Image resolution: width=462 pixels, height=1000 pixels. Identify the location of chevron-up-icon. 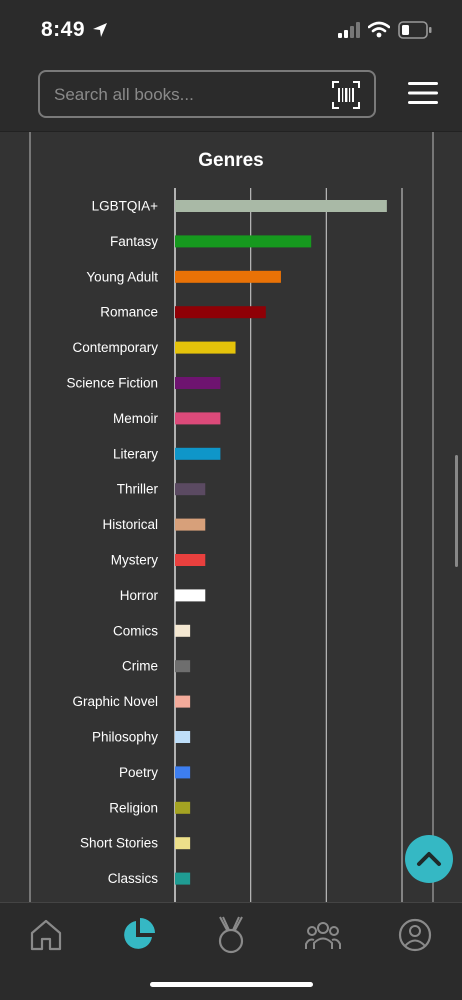
(429, 859).